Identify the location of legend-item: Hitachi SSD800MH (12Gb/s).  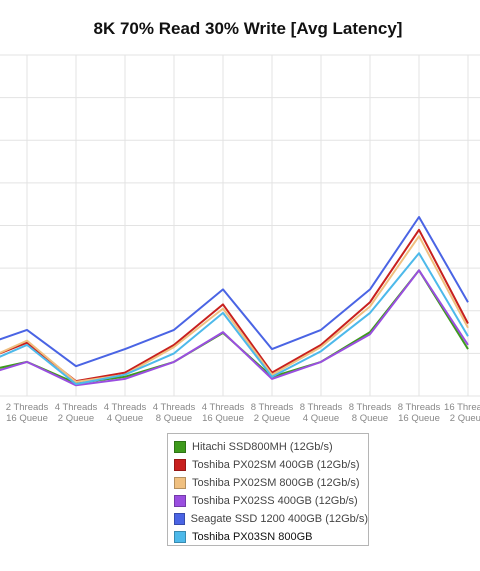
(271, 447).